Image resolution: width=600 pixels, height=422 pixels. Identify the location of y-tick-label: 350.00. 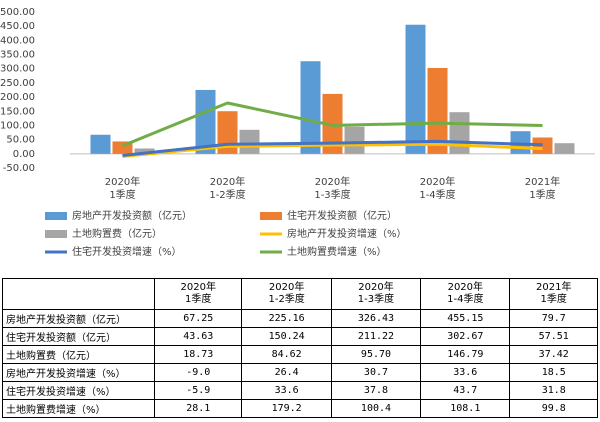
(17, 55).